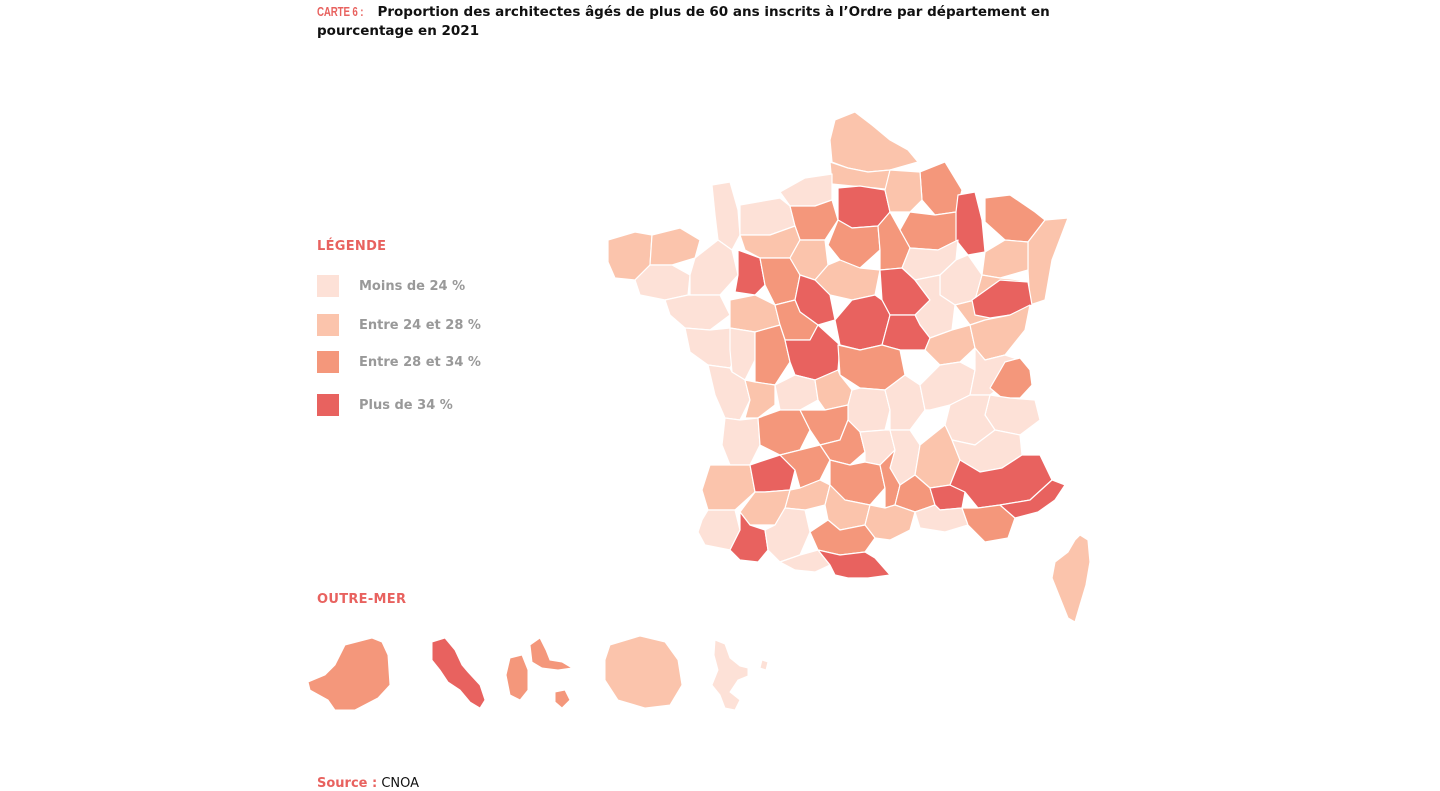 This screenshot has width=1440, height=791. Describe the element at coordinates (854, 244) in the screenshot. I see `dept-val-doise` at that location.